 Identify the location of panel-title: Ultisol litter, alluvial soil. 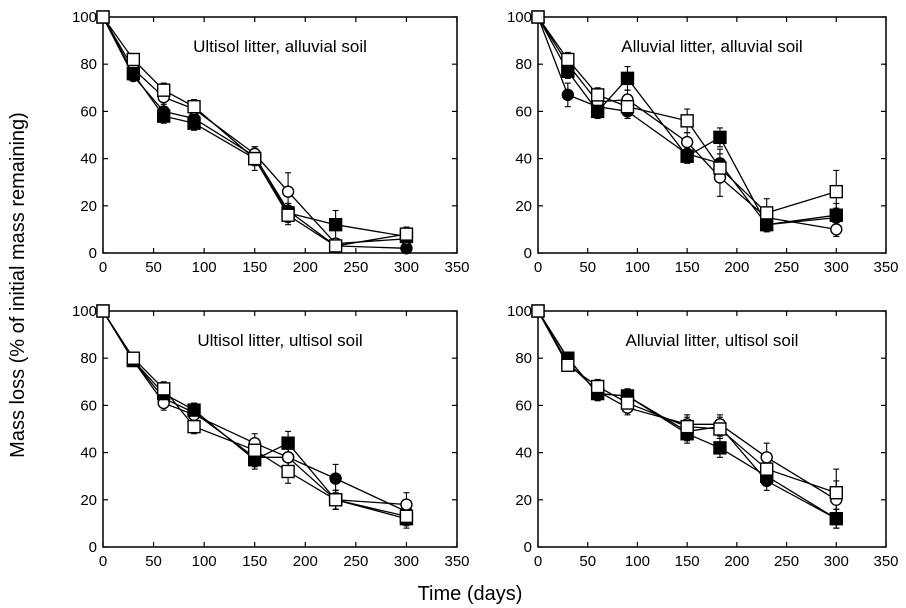
(280, 46).